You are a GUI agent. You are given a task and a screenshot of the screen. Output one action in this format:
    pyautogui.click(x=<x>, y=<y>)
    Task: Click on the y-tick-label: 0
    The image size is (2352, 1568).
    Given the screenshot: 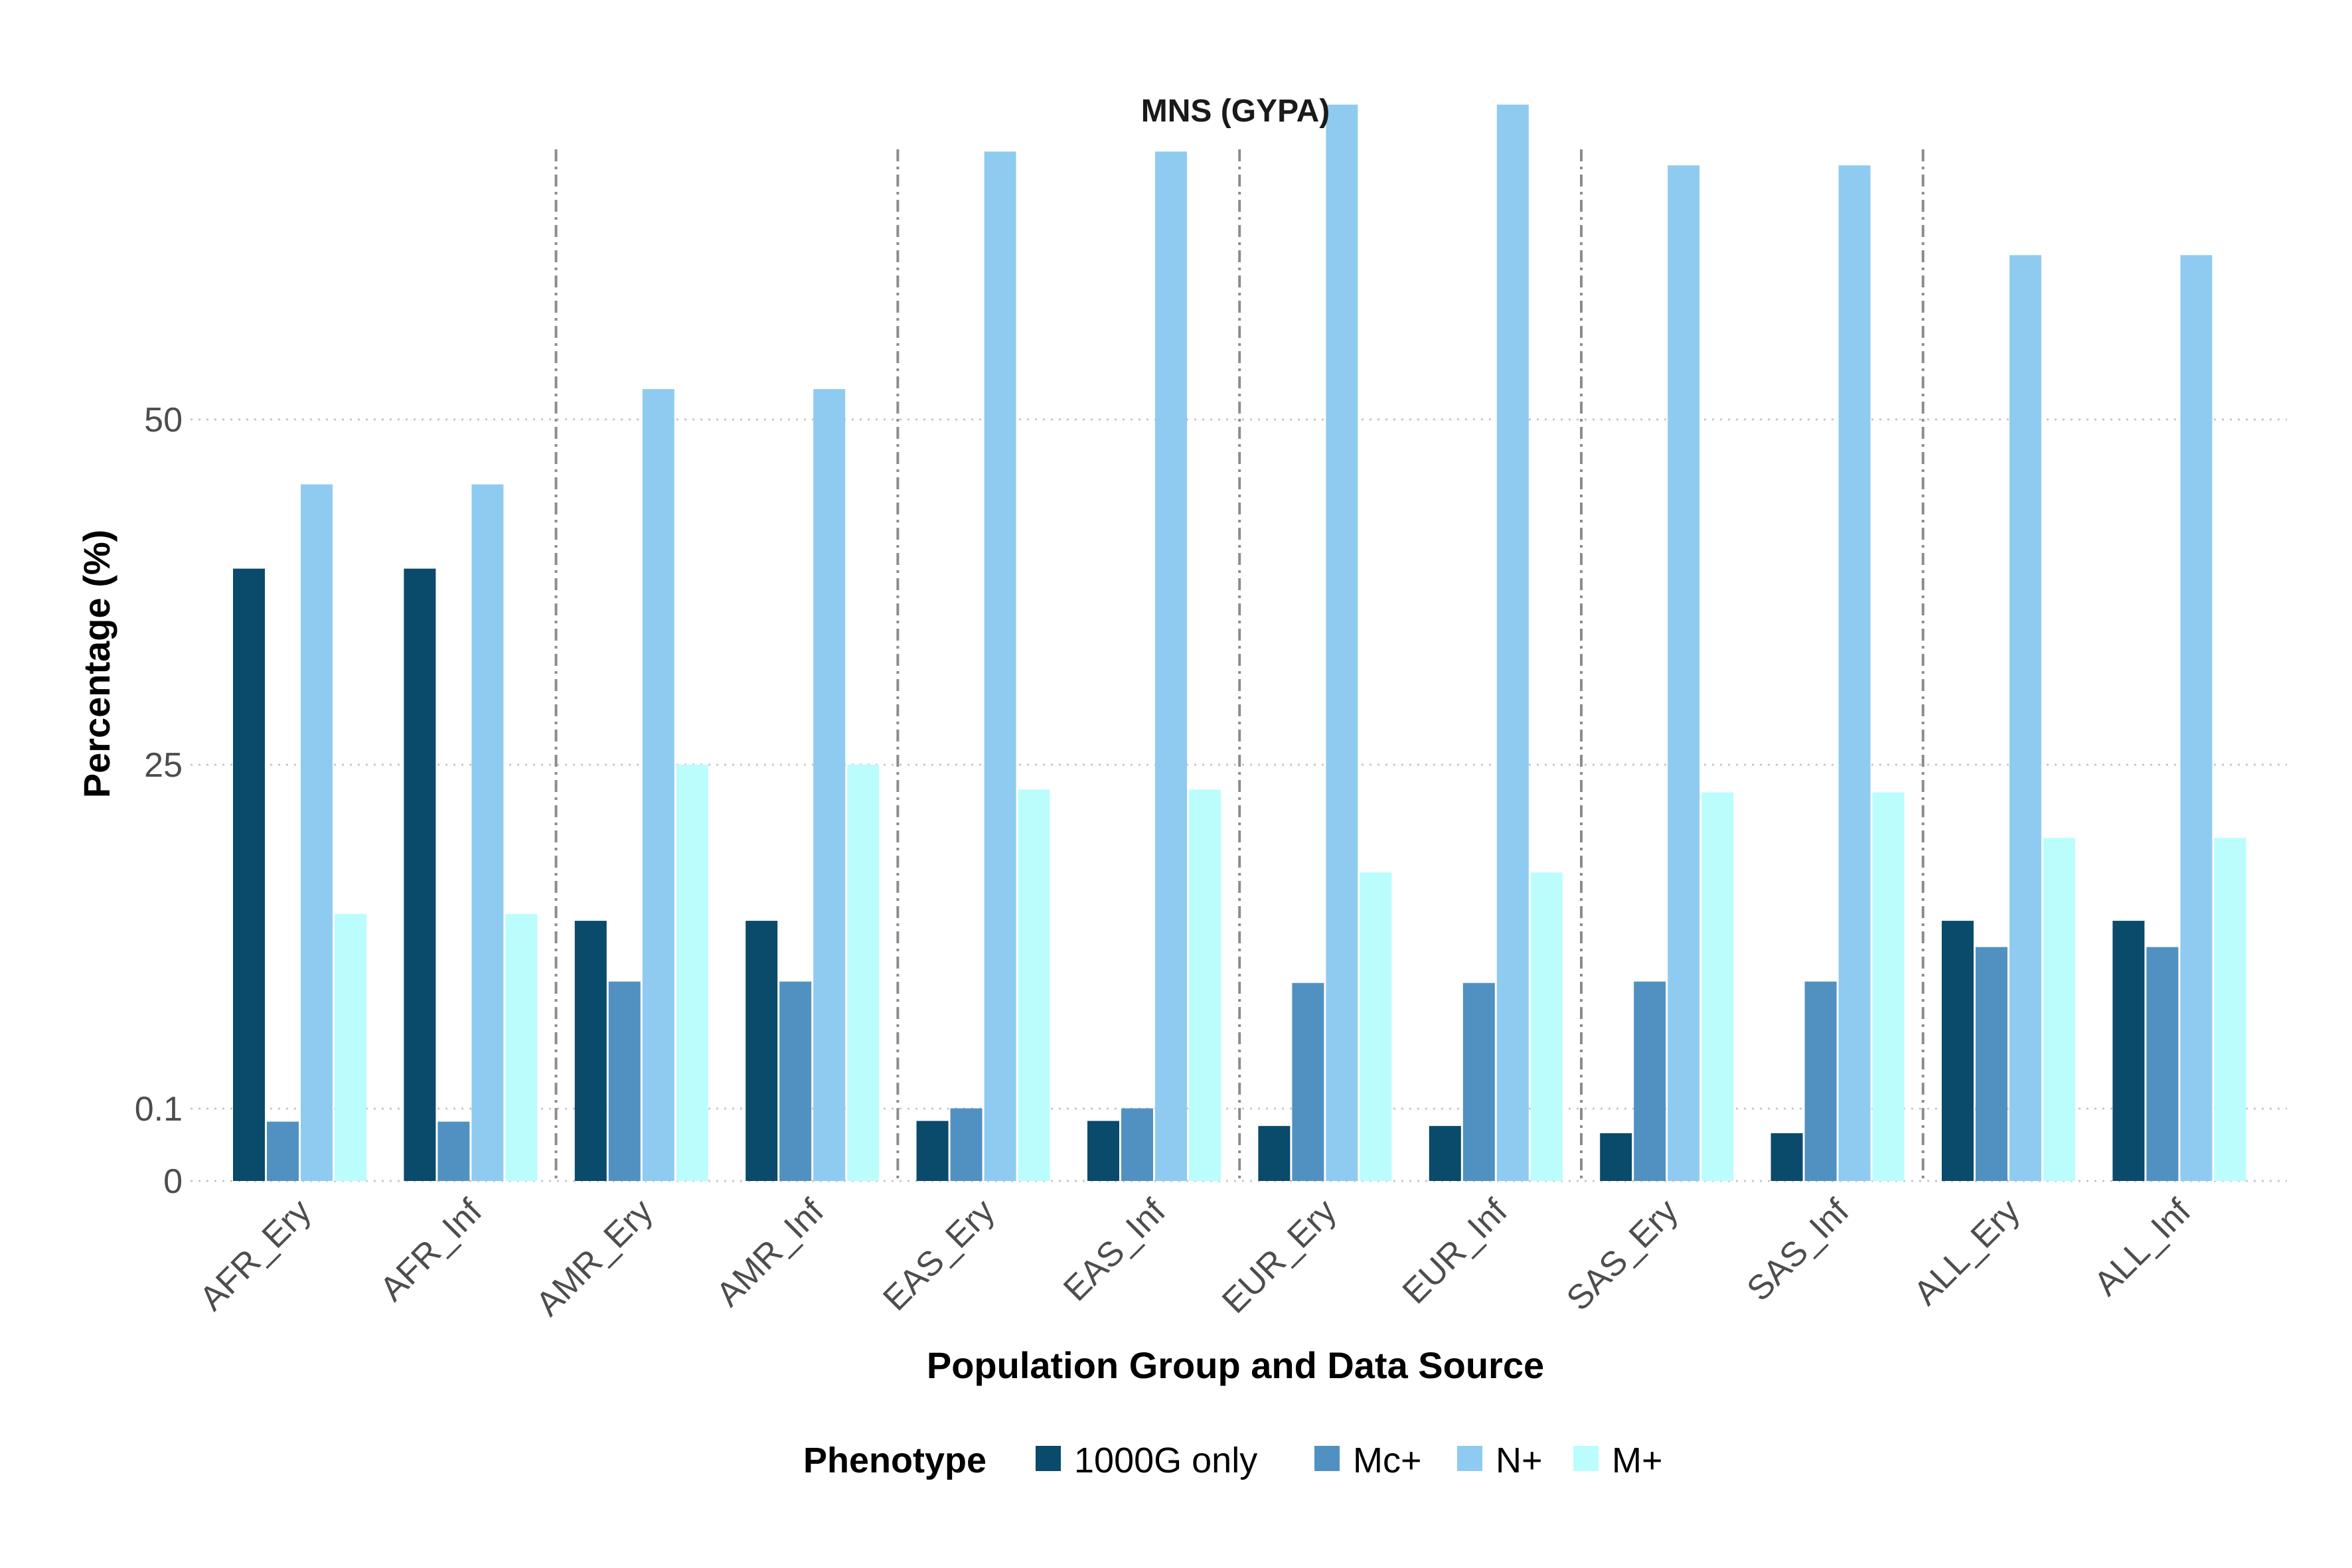 What is the action you would take?
    pyautogui.click(x=173, y=1181)
    